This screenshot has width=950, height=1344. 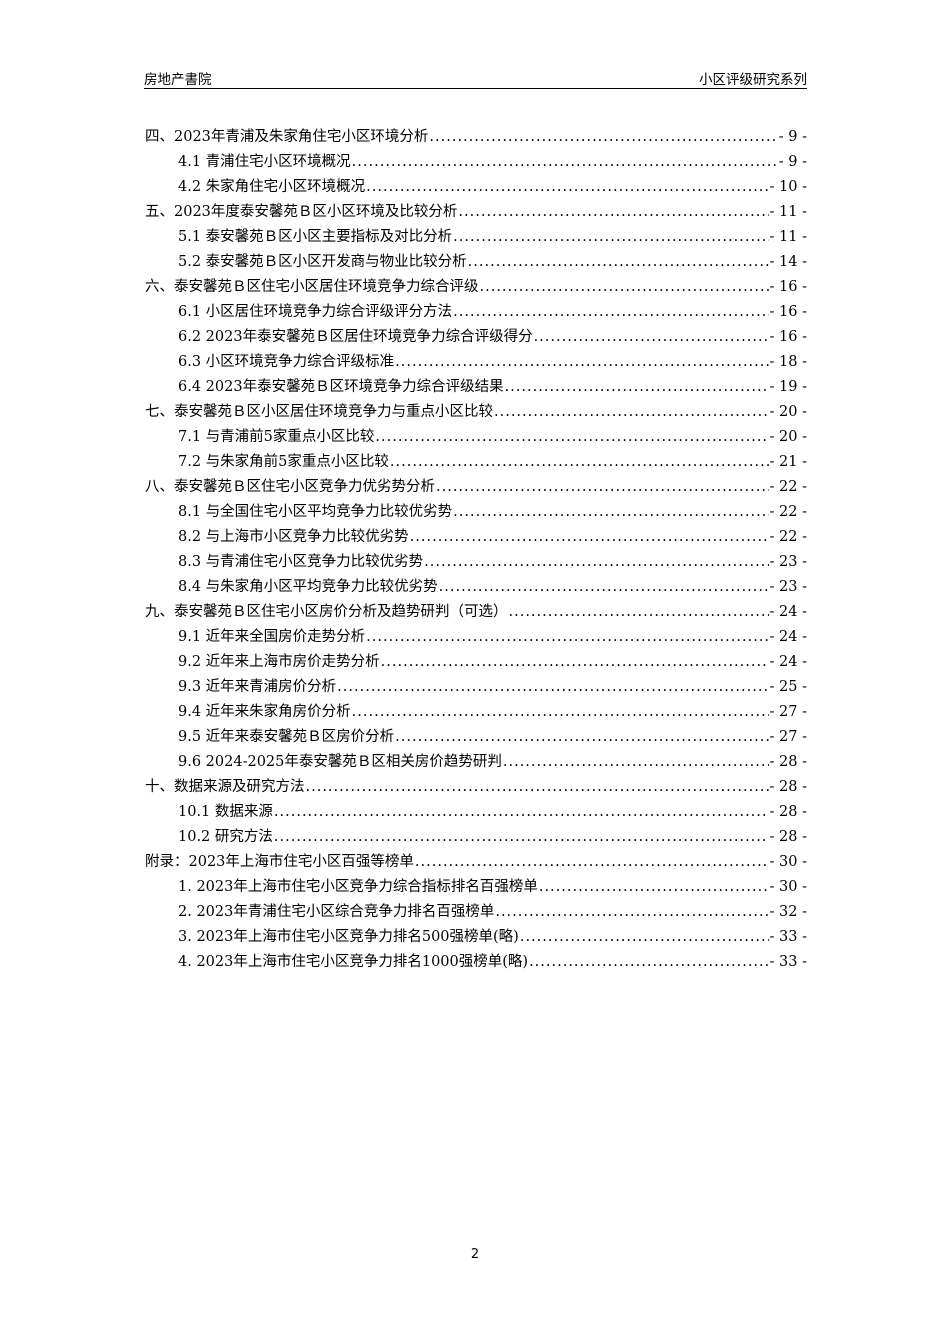 I want to click on toc-entry: 5.1 泰安馨苑Ｂ区小区主要指标及对比分析 - 11 -, so click(x=476, y=237).